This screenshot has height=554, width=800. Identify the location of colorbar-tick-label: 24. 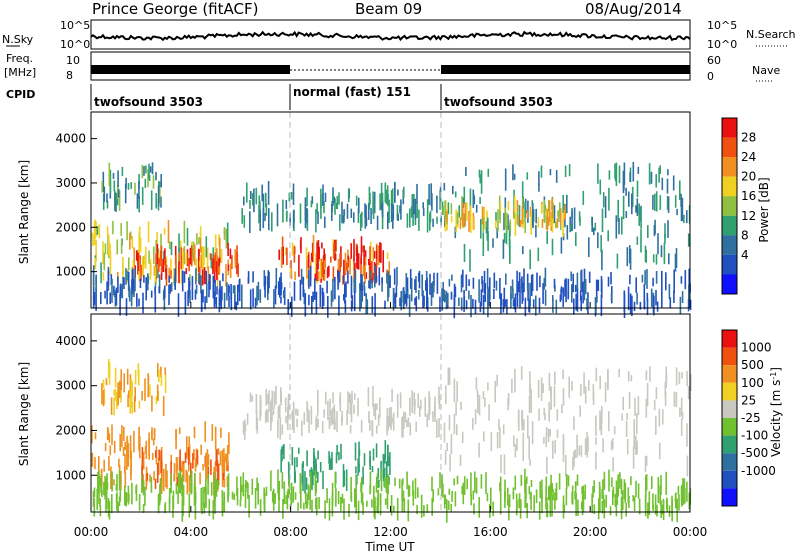
(748, 157).